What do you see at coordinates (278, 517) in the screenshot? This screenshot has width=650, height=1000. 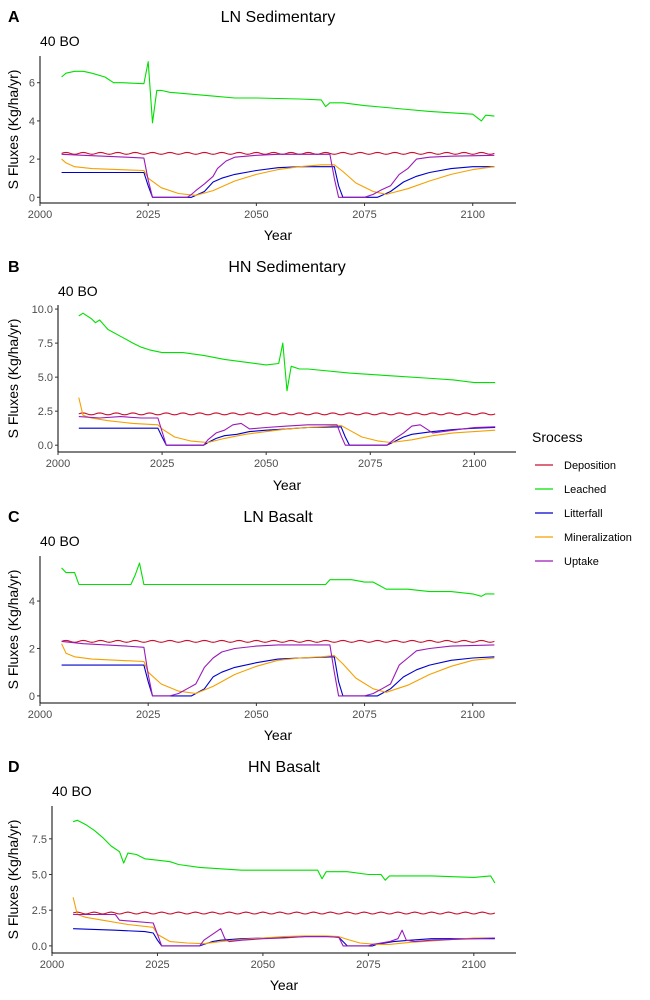 I see `chart-title: LN Basalt` at bounding box center [278, 517].